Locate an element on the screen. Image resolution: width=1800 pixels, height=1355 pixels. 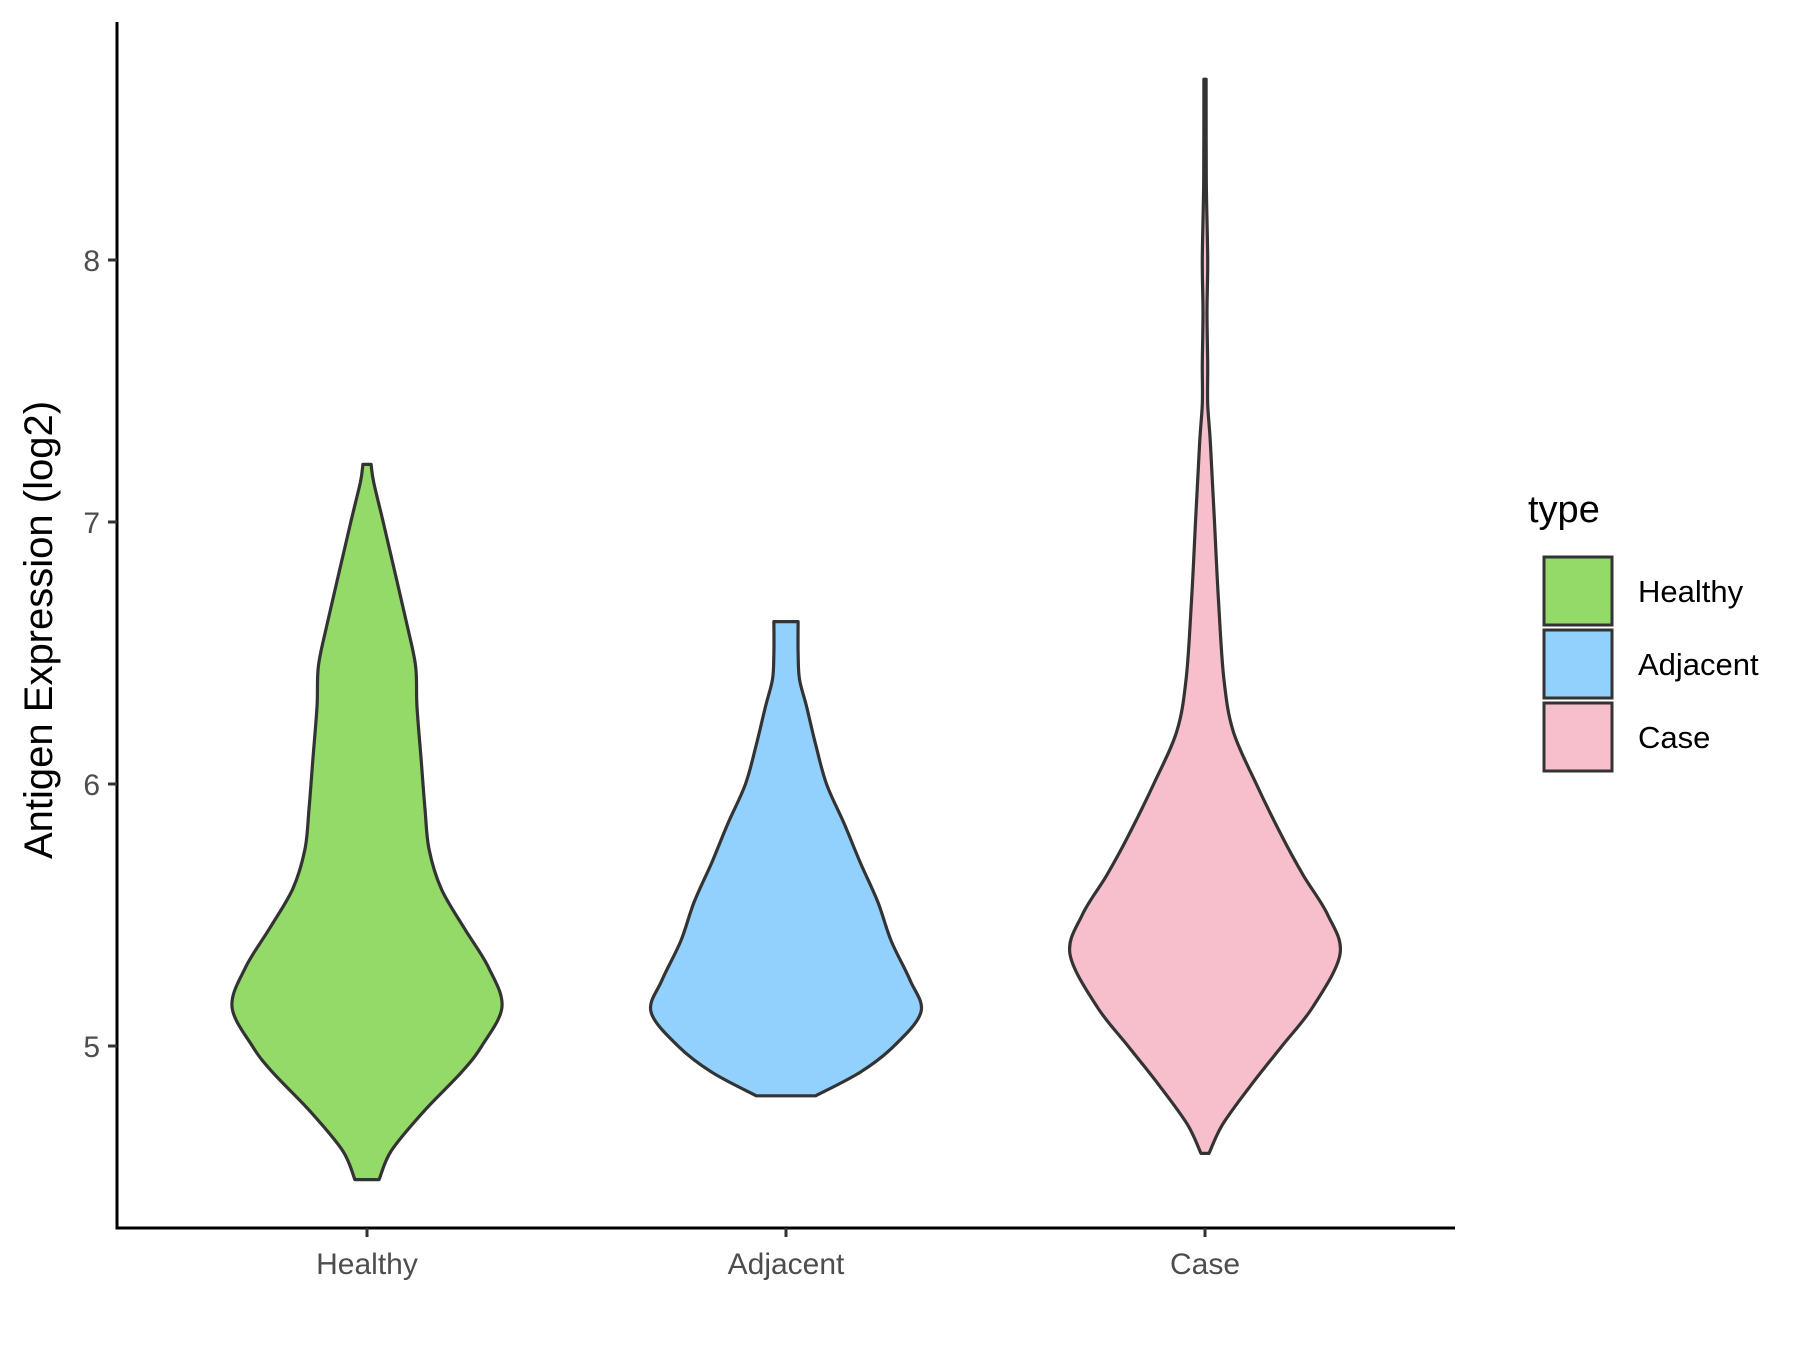
violin-adjacent is located at coordinates (786, 859).